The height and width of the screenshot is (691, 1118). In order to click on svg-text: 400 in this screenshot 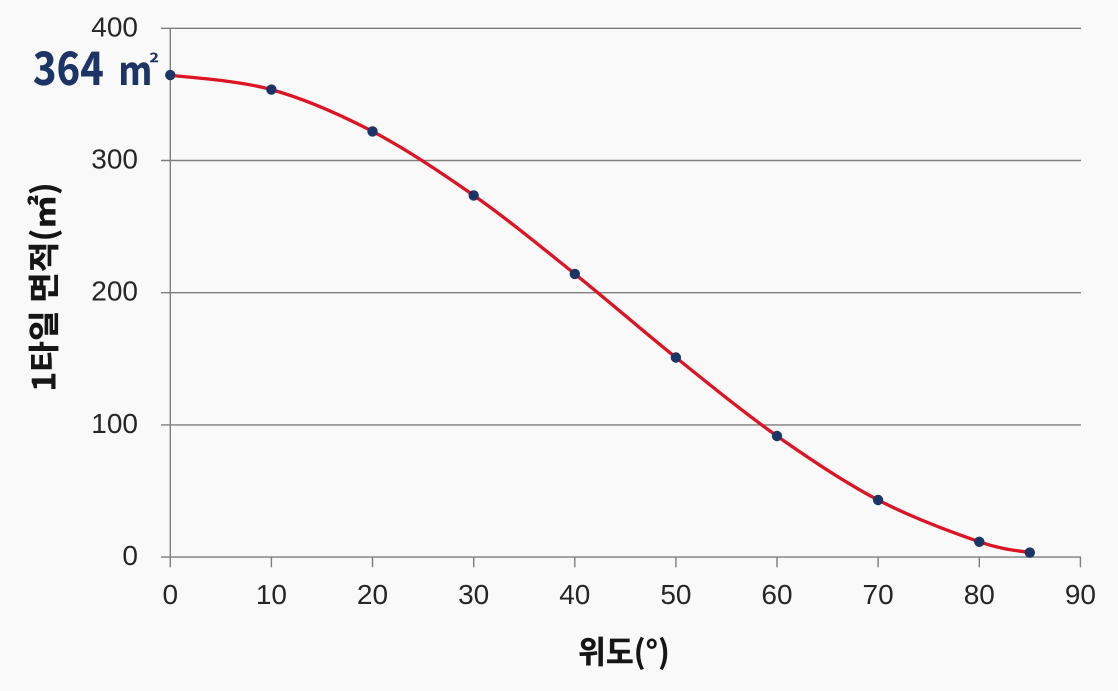, I will do `click(114, 26)`.